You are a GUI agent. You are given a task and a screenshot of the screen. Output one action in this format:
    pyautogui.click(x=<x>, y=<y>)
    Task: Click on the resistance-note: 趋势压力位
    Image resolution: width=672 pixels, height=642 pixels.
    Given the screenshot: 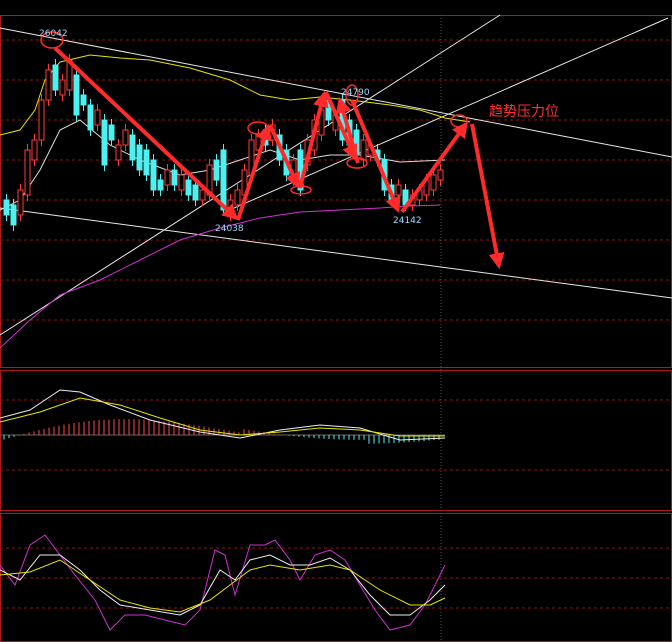 What is the action you would take?
    pyautogui.click(x=524, y=112)
    